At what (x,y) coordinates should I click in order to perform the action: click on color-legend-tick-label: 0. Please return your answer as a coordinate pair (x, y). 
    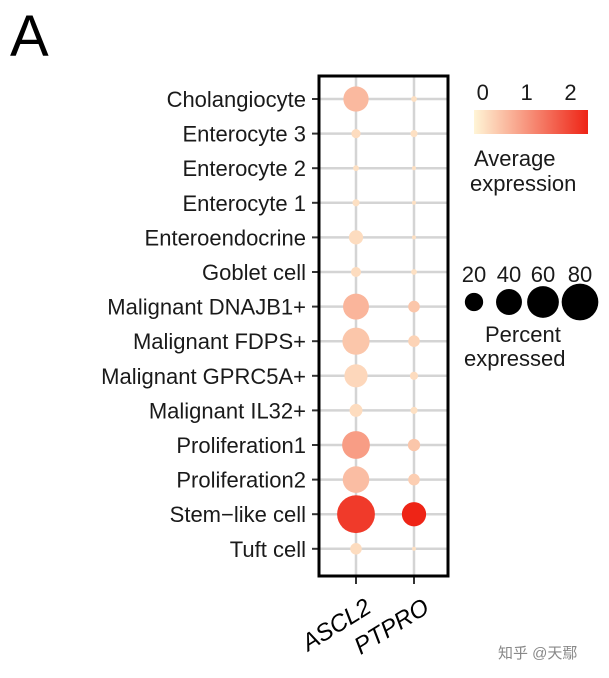
    Looking at the image, I should click on (483, 92).